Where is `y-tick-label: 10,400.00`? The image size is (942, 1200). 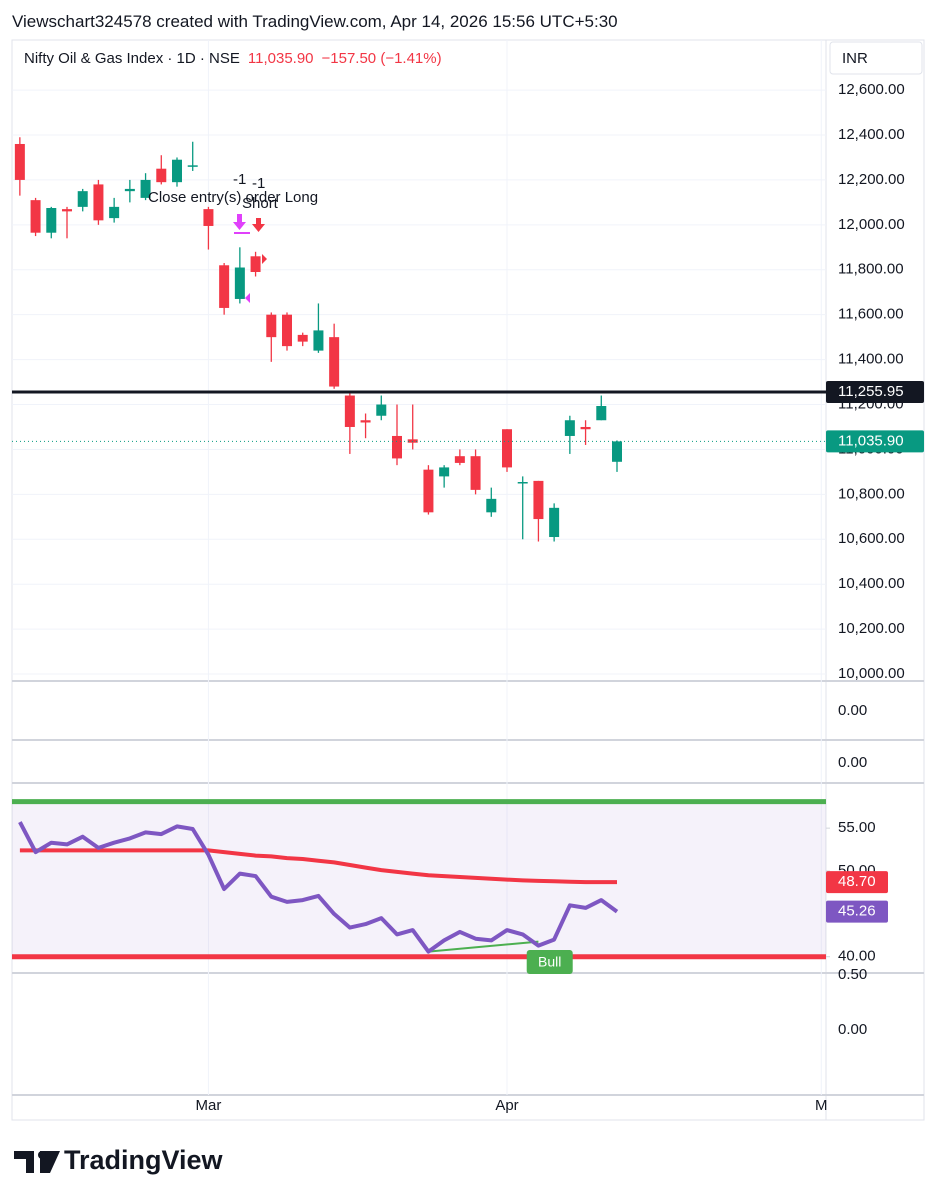
y-tick-label: 10,400.00 is located at coordinates (871, 583).